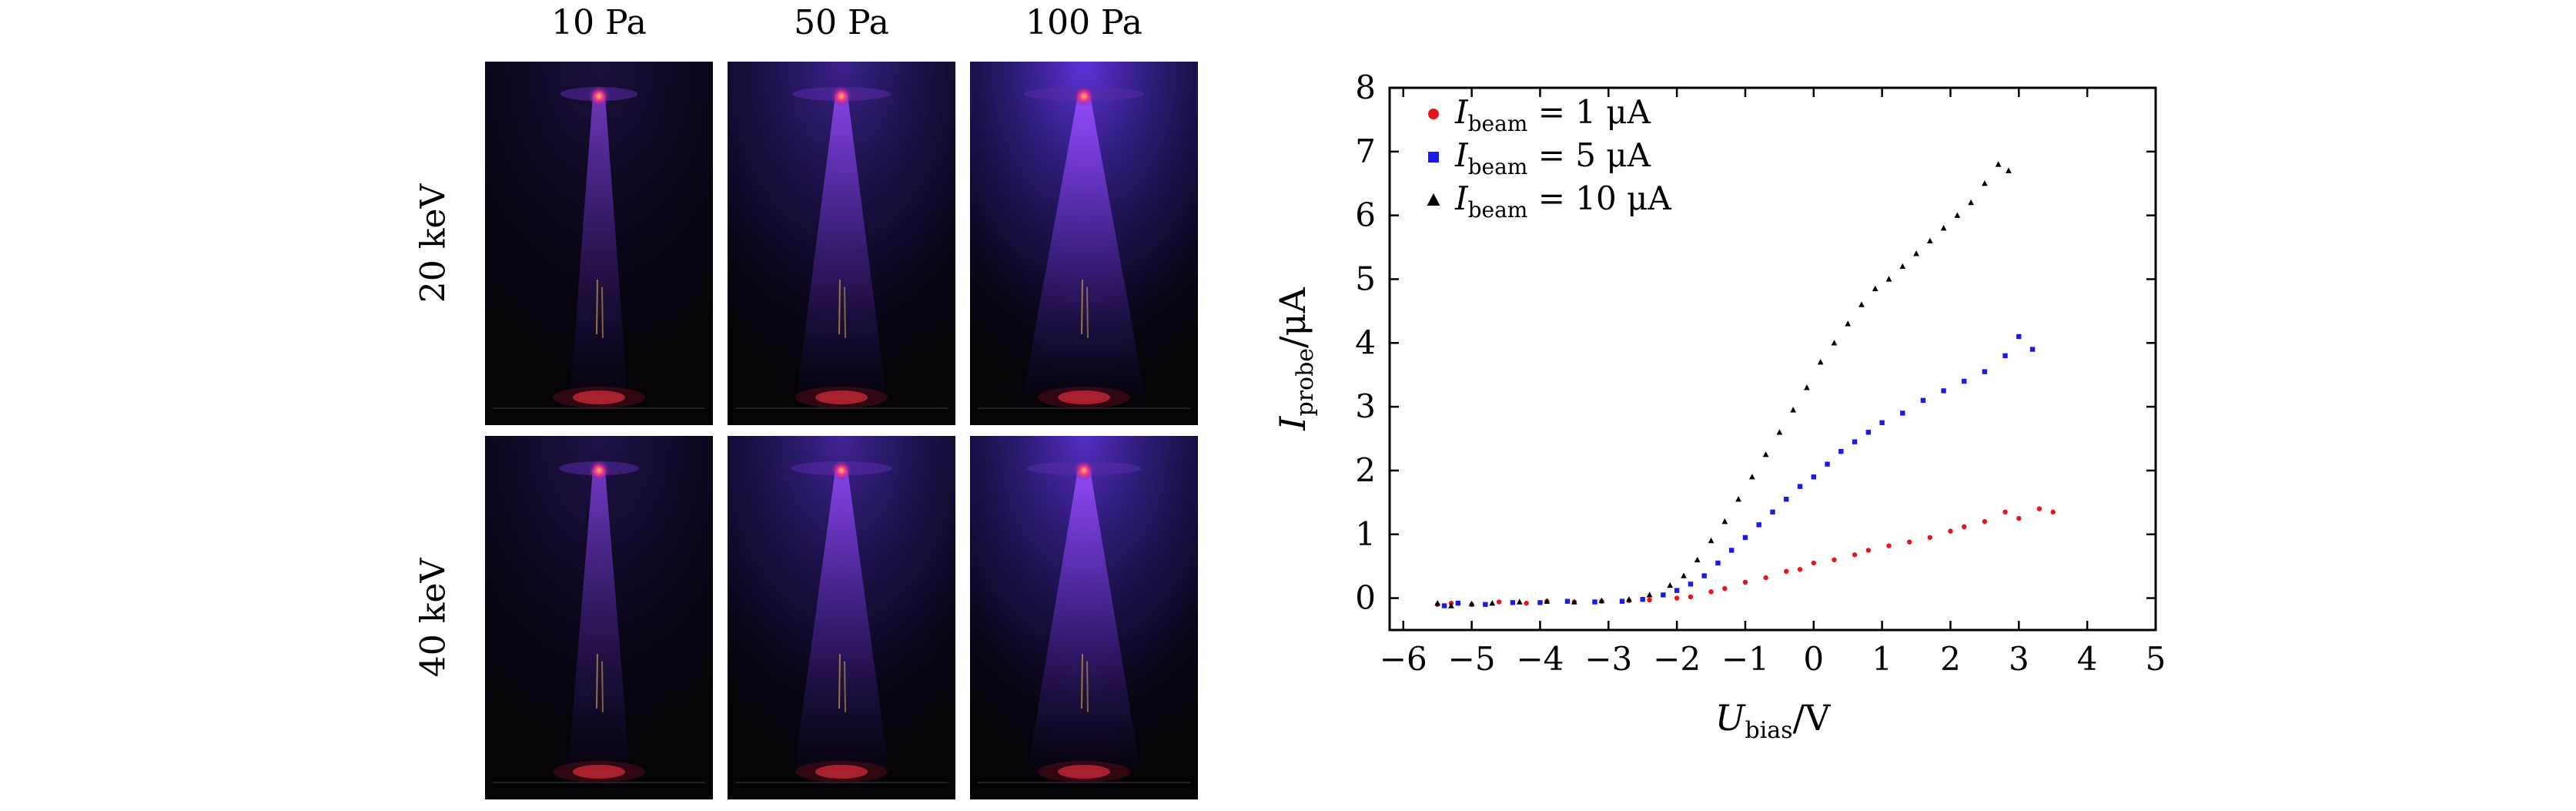 The image size is (2576, 811). Describe the element at coordinates (1366, 598) in the screenshot. I see `y-tick-label: 0` at that location.